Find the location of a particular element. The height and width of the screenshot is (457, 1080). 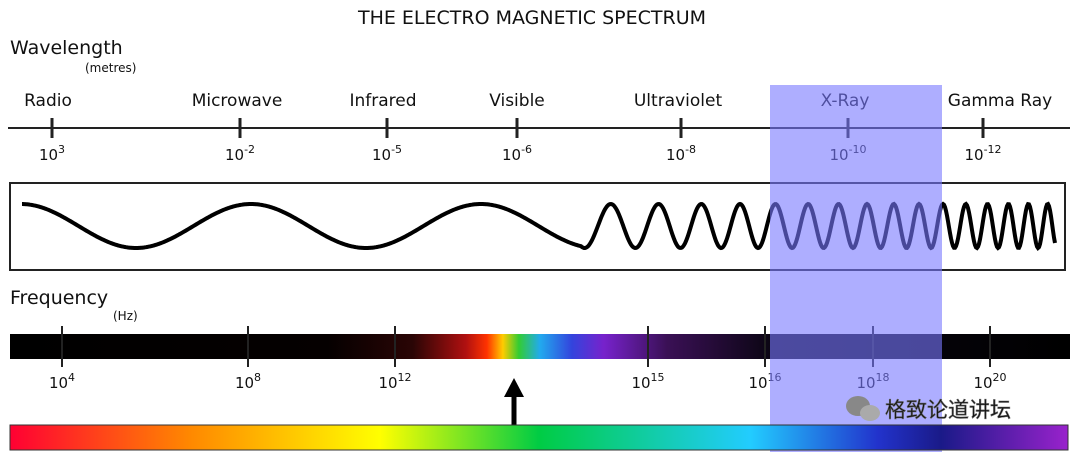

wavelength-tick-label: 10⁻⁶ is located at coordinates (517, 153).